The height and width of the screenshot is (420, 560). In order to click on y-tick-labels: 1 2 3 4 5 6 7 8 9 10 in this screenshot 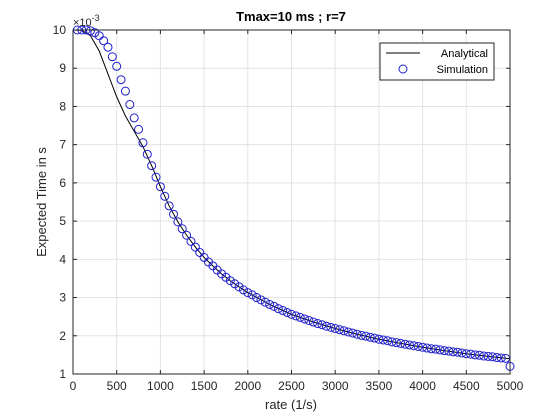, I will do `click(60, 202)`.